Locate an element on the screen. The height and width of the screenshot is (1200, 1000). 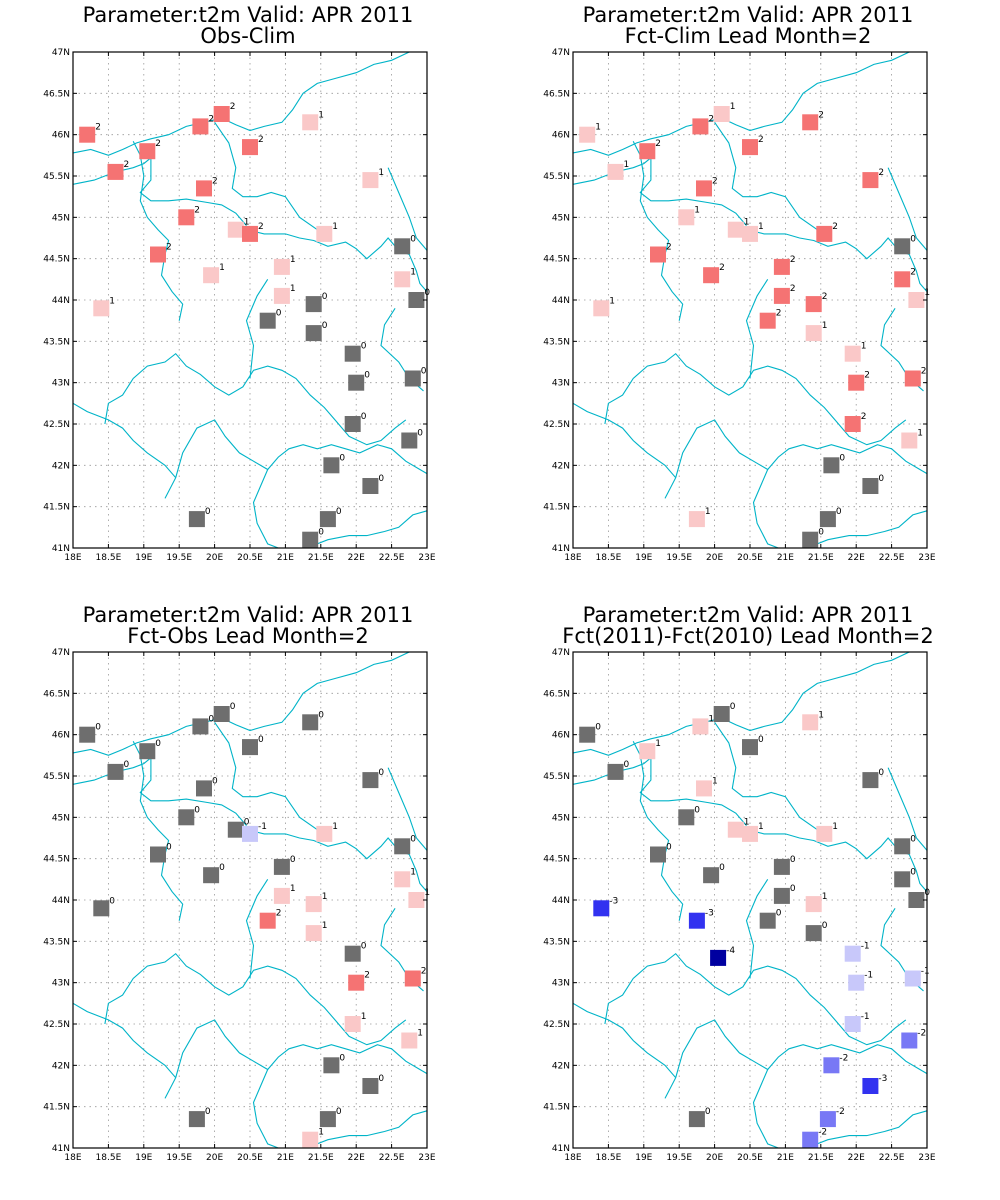
lat-tick-label: 42N is located at coordinates (61, 466).